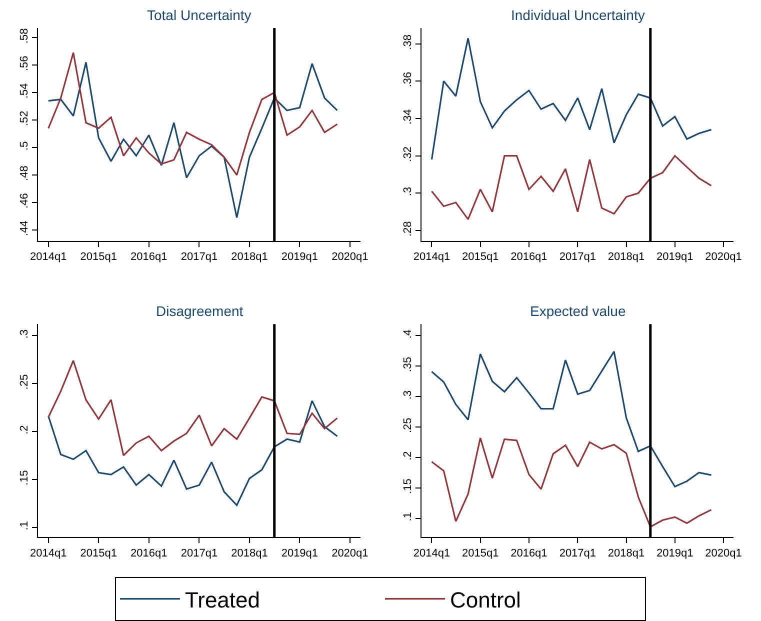 This screenshot has width=761, height=621. Describe the element at coordinates (222, 599) in the screenshot. I see `legend-label: Treated` at that location.